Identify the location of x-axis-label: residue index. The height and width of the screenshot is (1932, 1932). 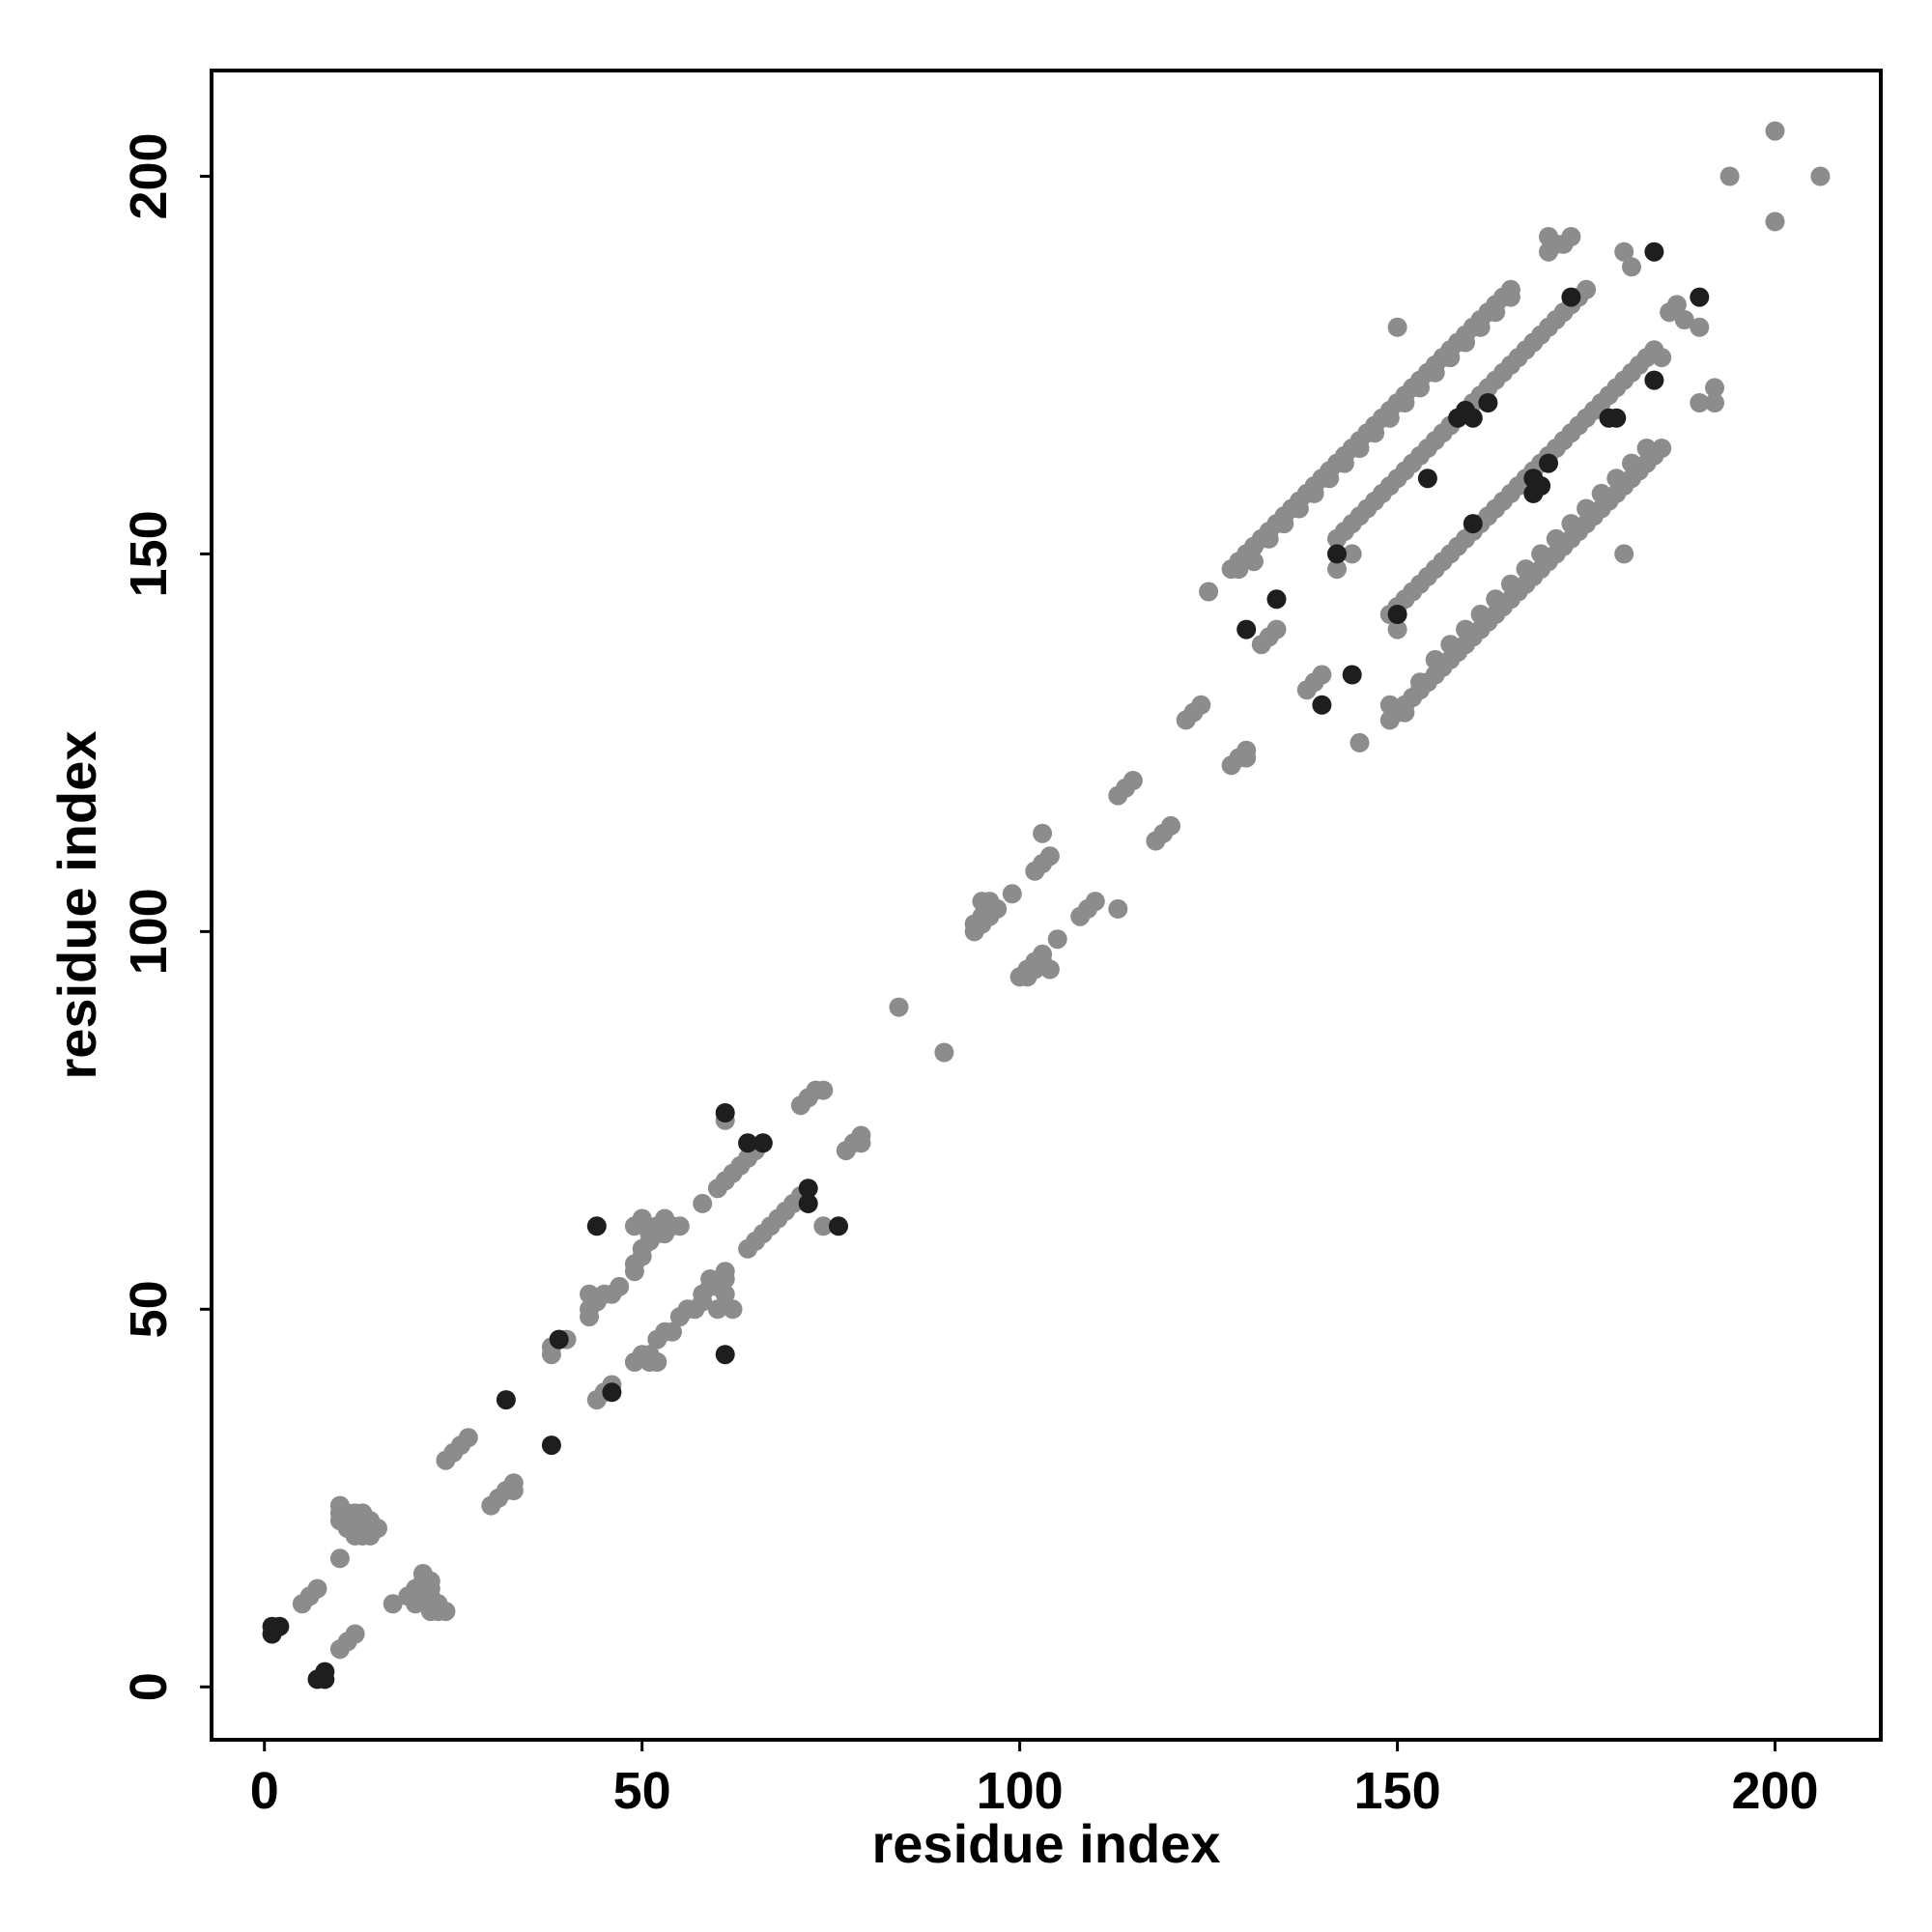
(1045, 1843).